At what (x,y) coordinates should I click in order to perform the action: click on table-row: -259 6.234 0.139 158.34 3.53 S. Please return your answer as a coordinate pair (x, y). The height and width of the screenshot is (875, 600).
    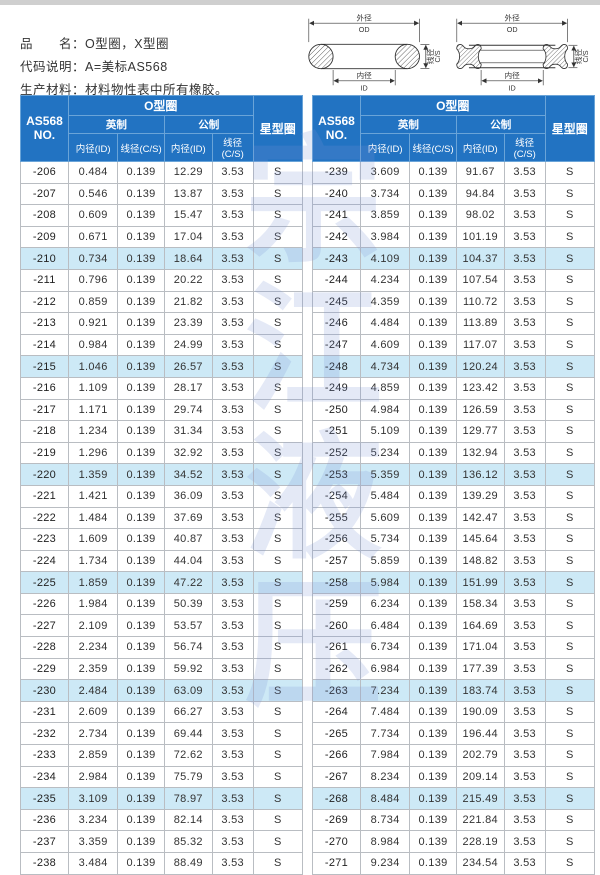
    Looking at the image, I should click on (454, 604).